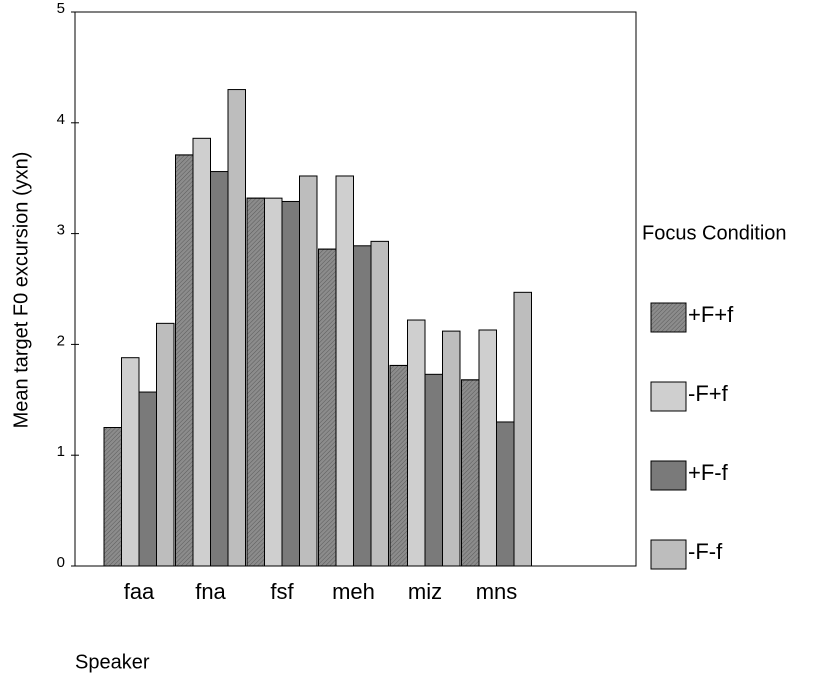  I want to click on x-tick-label: fna, so click(210, 591).